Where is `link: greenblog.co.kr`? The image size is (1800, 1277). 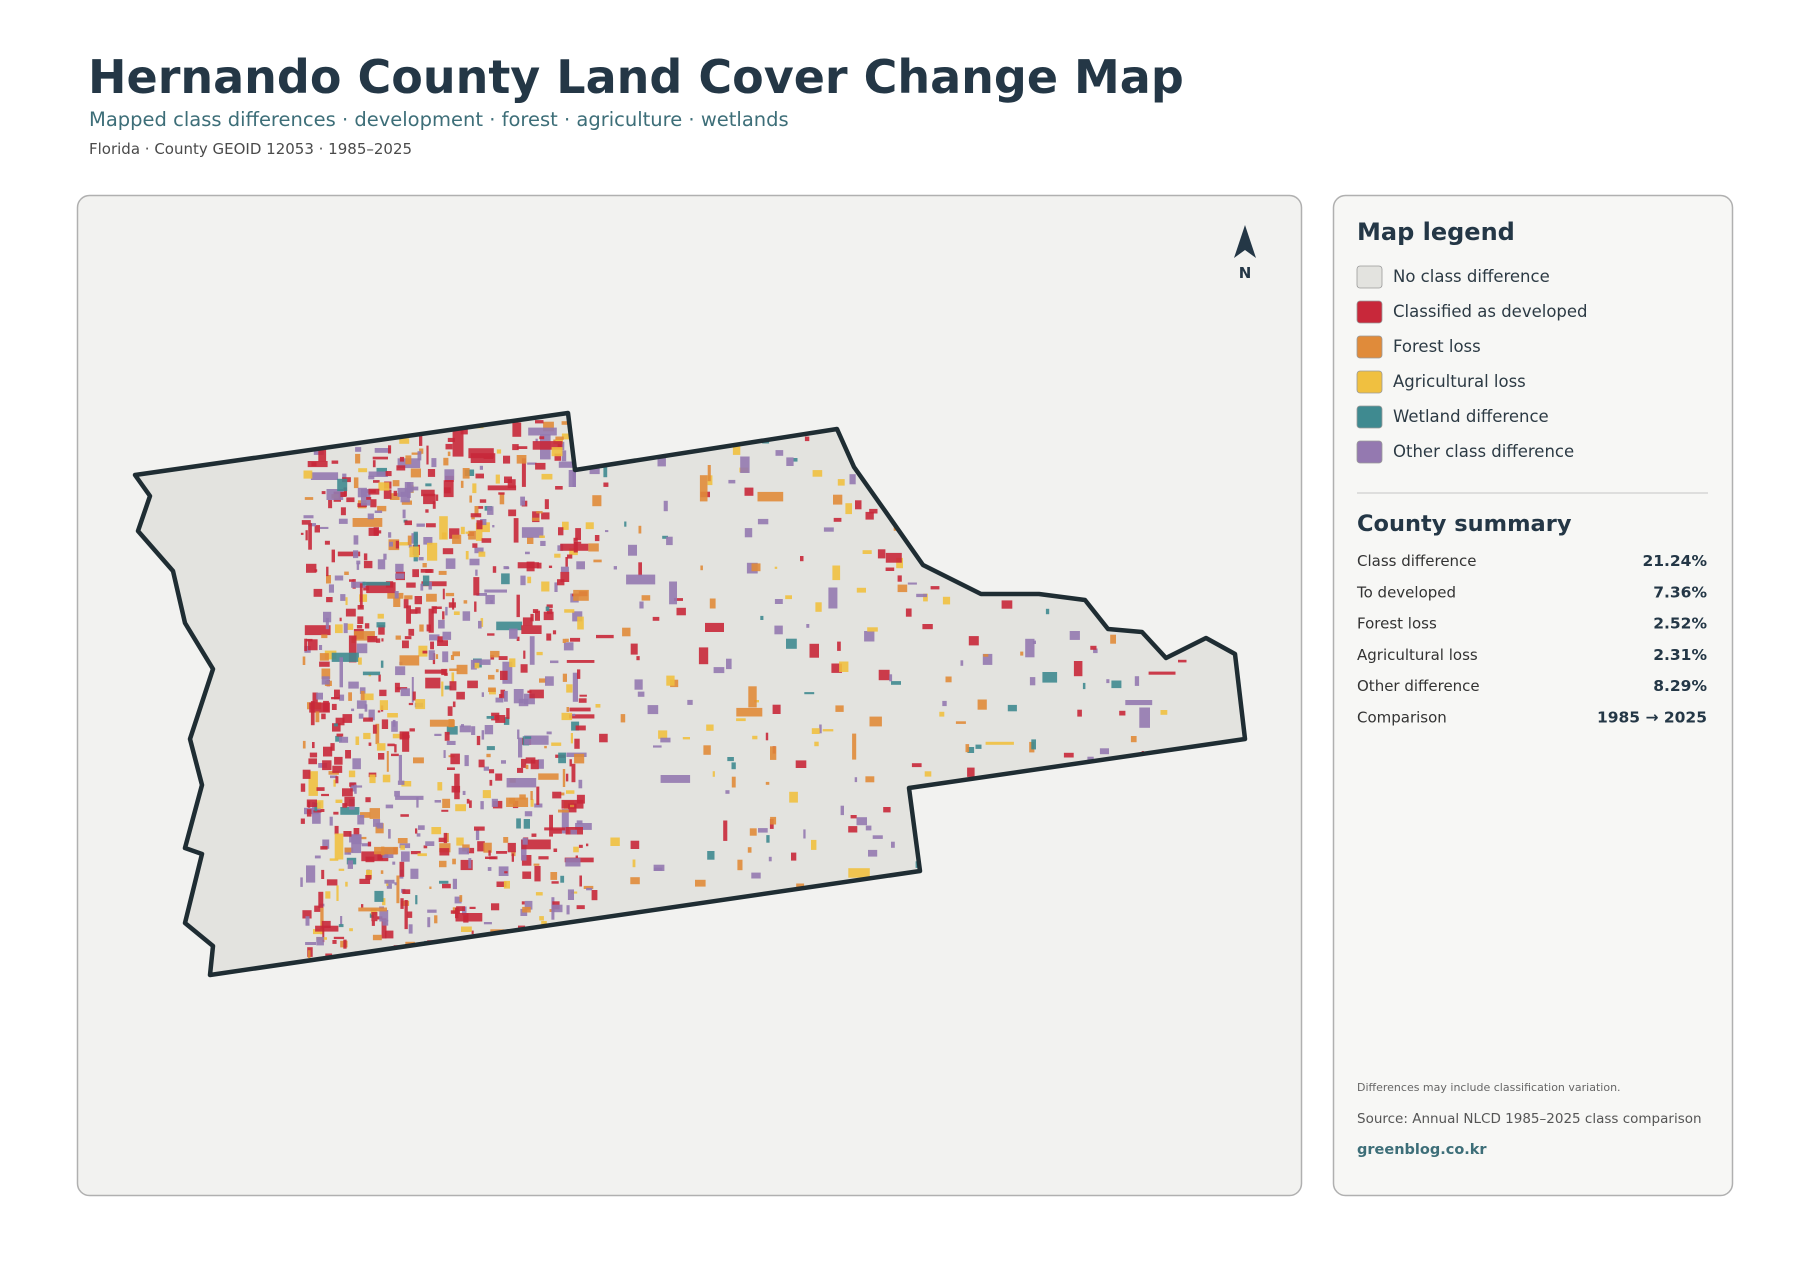 link: greenblog.co.kr is located at coordinates (1422, 1150).